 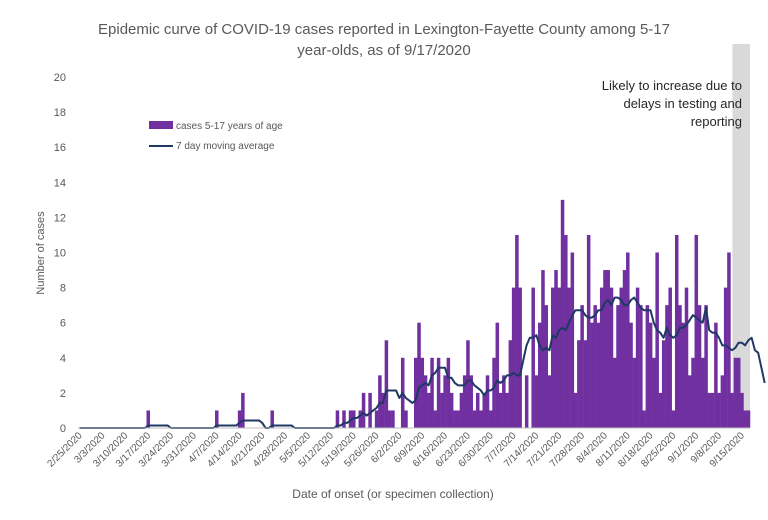 I want to click on x-axis-label: Date of onset (or specimen collection), so click(x=392, y=494).